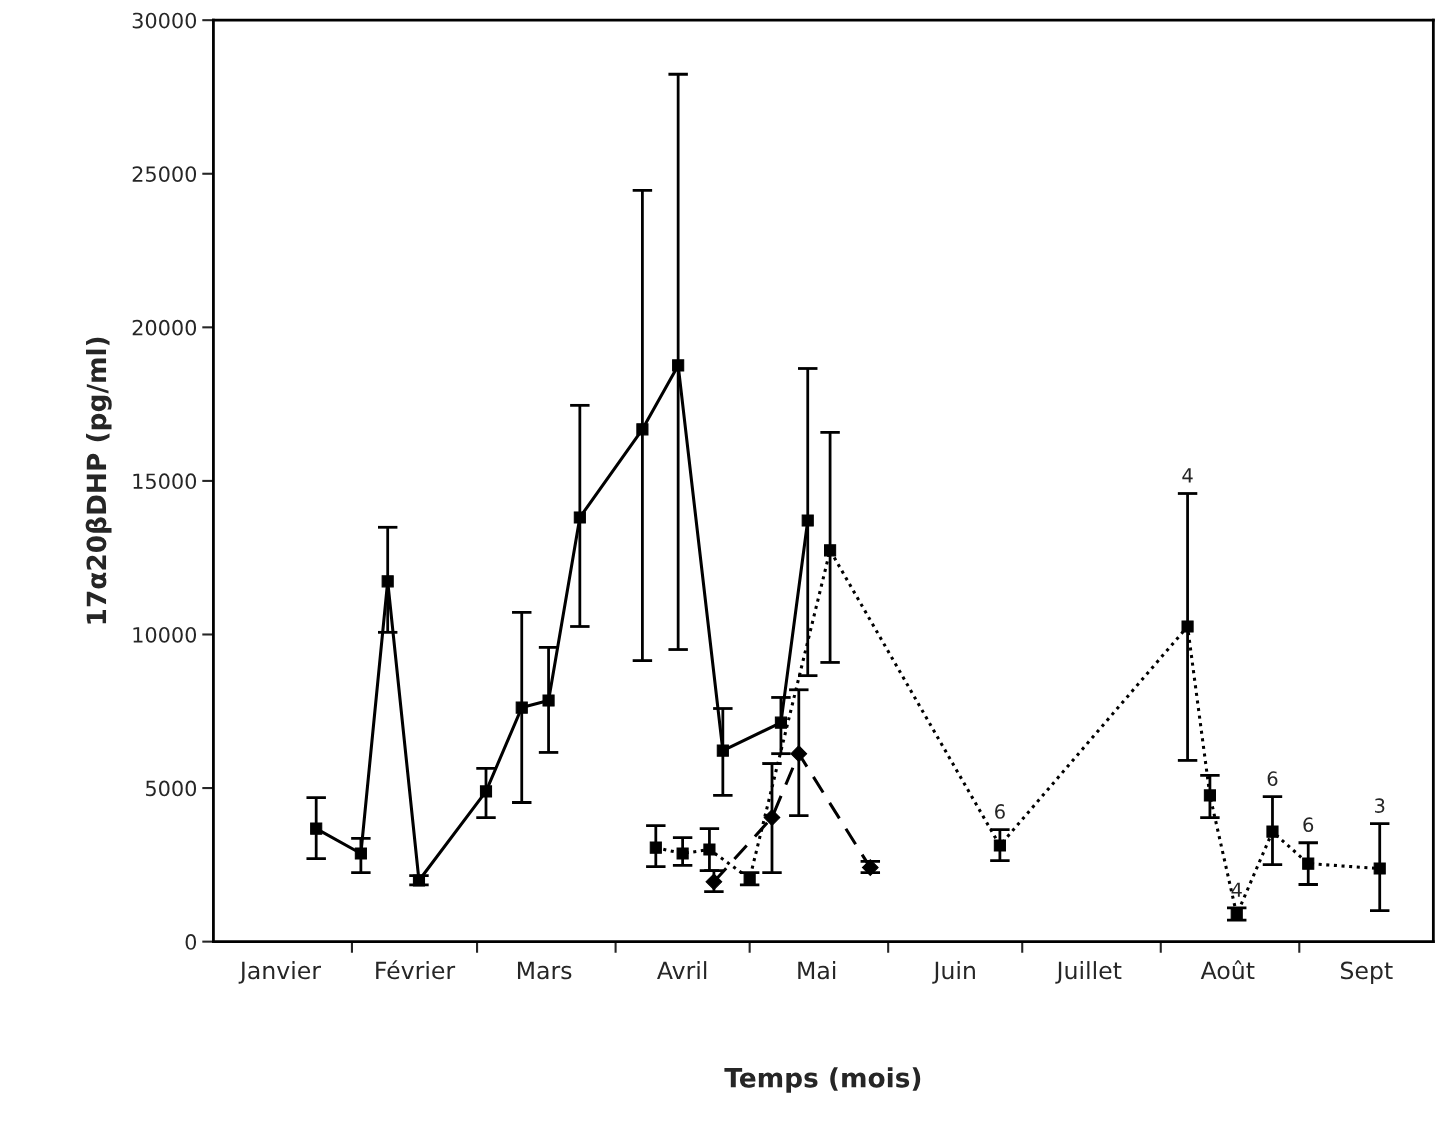 Image resolution: width=1442 pixels, height=1121 pixels. I want to click on x-tick-label: Avril, so click(682, 970).